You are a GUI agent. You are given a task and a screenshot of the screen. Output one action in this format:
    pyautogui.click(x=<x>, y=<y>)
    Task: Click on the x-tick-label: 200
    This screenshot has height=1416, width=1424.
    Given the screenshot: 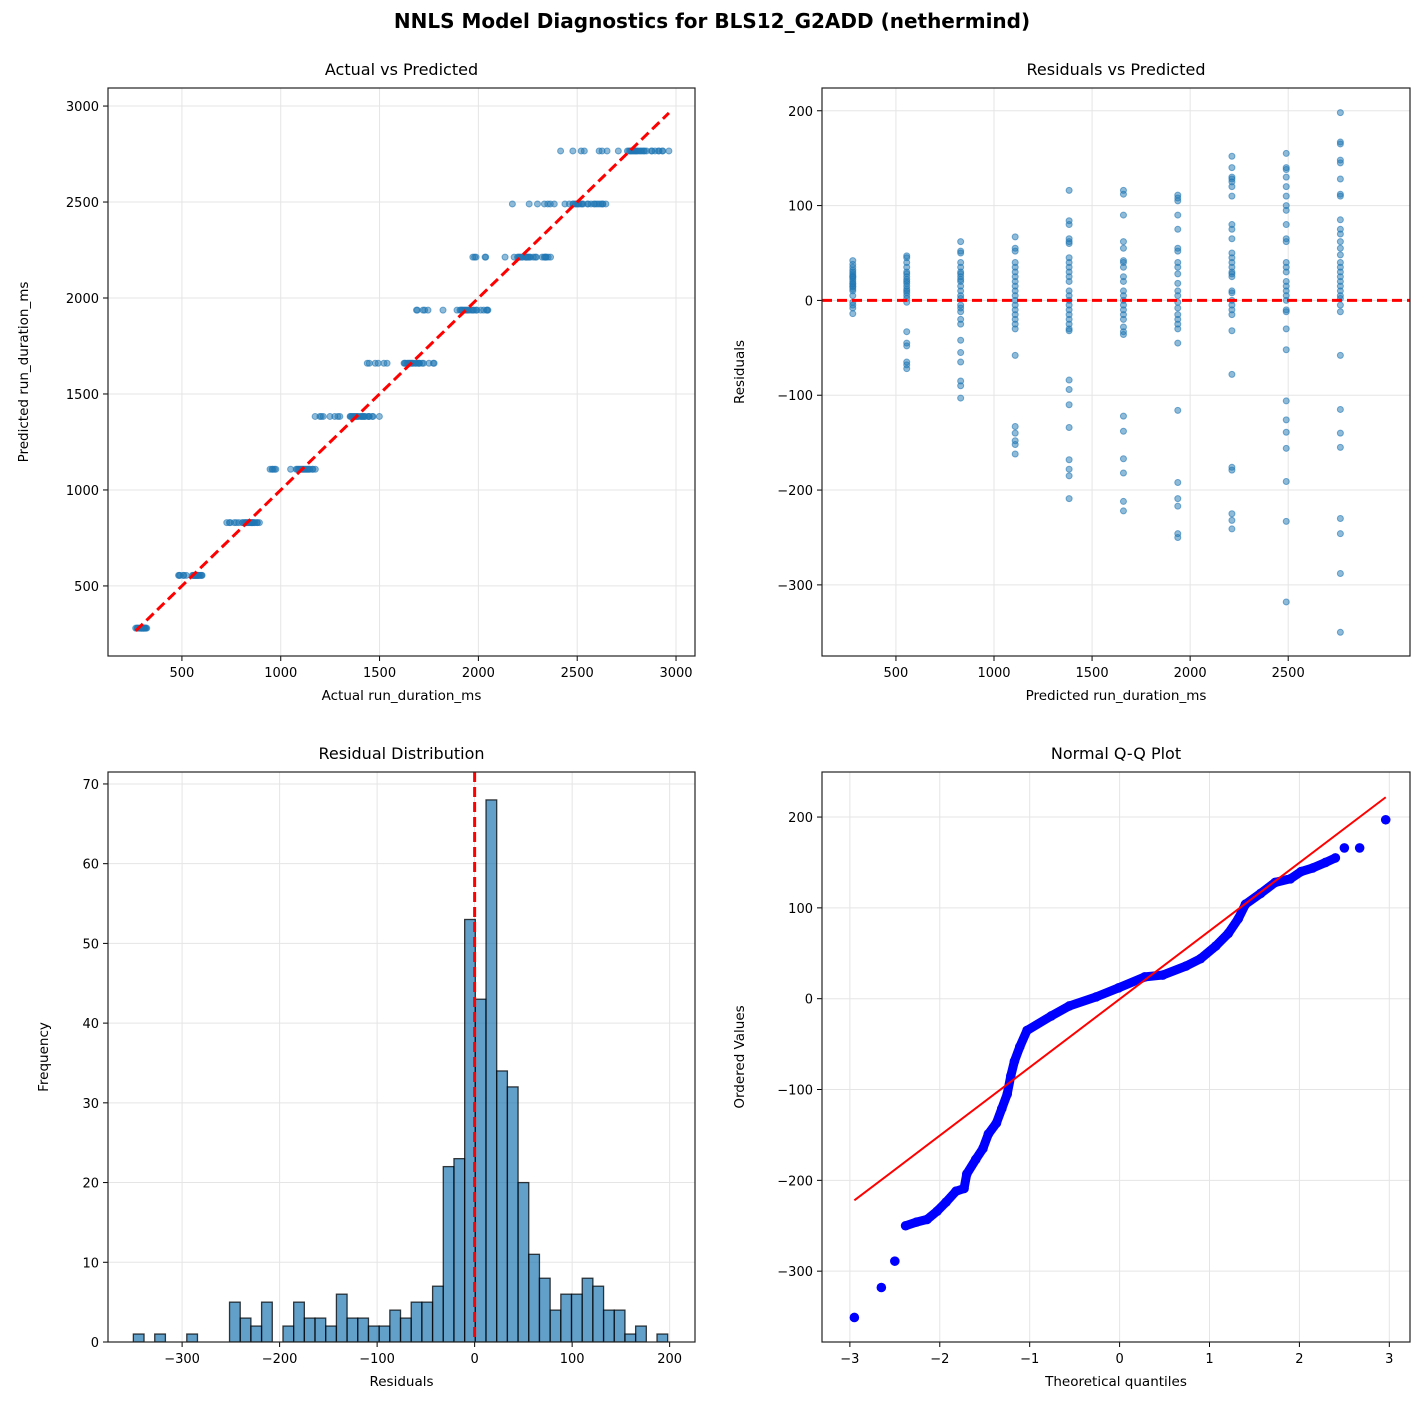 What is the action you would take?
    pyautogui.click(x=669, y=1359)
    